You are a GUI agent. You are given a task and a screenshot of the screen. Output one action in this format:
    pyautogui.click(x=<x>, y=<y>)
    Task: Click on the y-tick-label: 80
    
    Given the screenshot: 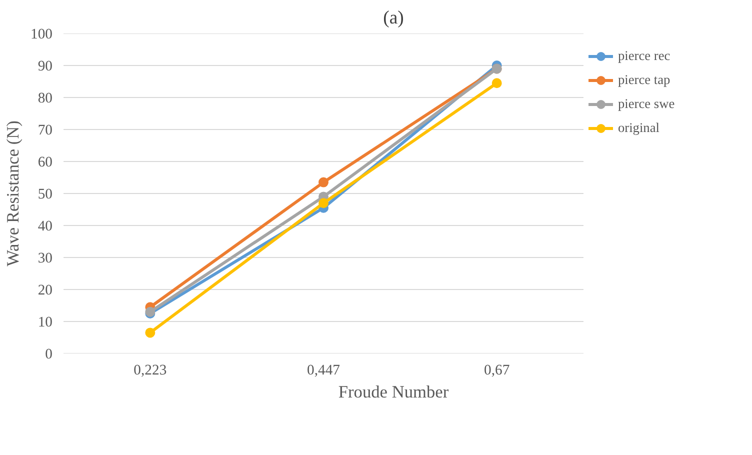 What is the action you would take?
    pyautogui.click(x=45, y=98)
    